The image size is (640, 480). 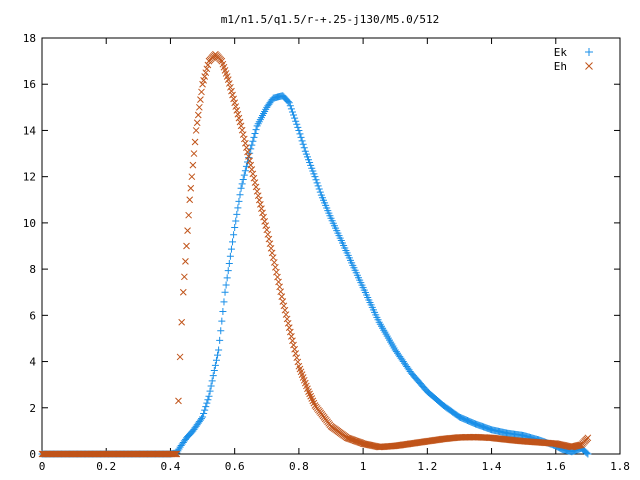 What do you see at coordinates (620, 466) in the screenshot?
I see `x-tick-label: 1.8` at bounding box center [620, 466].